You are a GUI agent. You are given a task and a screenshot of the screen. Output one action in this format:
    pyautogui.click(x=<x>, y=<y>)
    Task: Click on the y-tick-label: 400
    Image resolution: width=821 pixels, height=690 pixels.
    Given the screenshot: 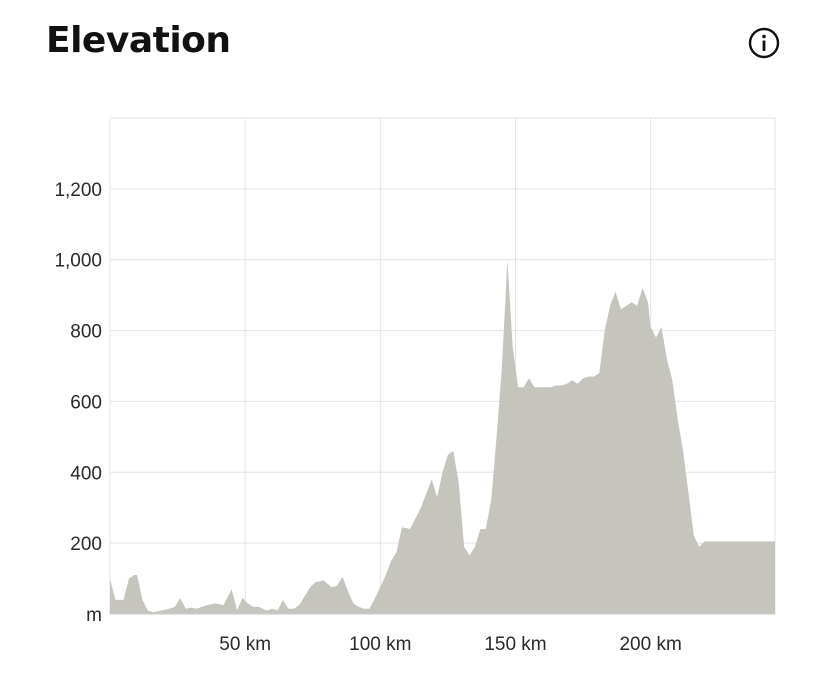 What is the action you would take?
    pyautogui.click(x=86, y=473)
    